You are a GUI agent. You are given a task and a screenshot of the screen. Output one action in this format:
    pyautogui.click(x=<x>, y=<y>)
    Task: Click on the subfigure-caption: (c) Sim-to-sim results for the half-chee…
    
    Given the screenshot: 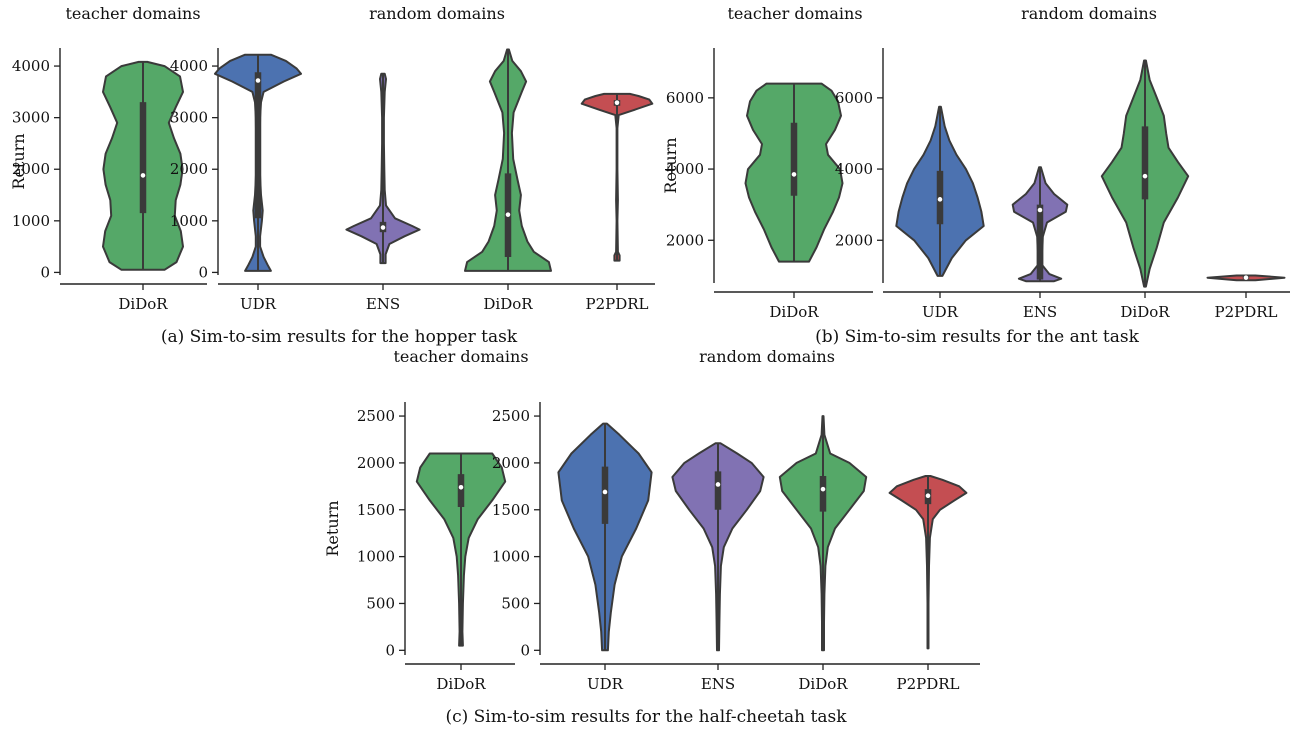 What is the action you would take?
    pyautogui.click(x=646, y=717)
    